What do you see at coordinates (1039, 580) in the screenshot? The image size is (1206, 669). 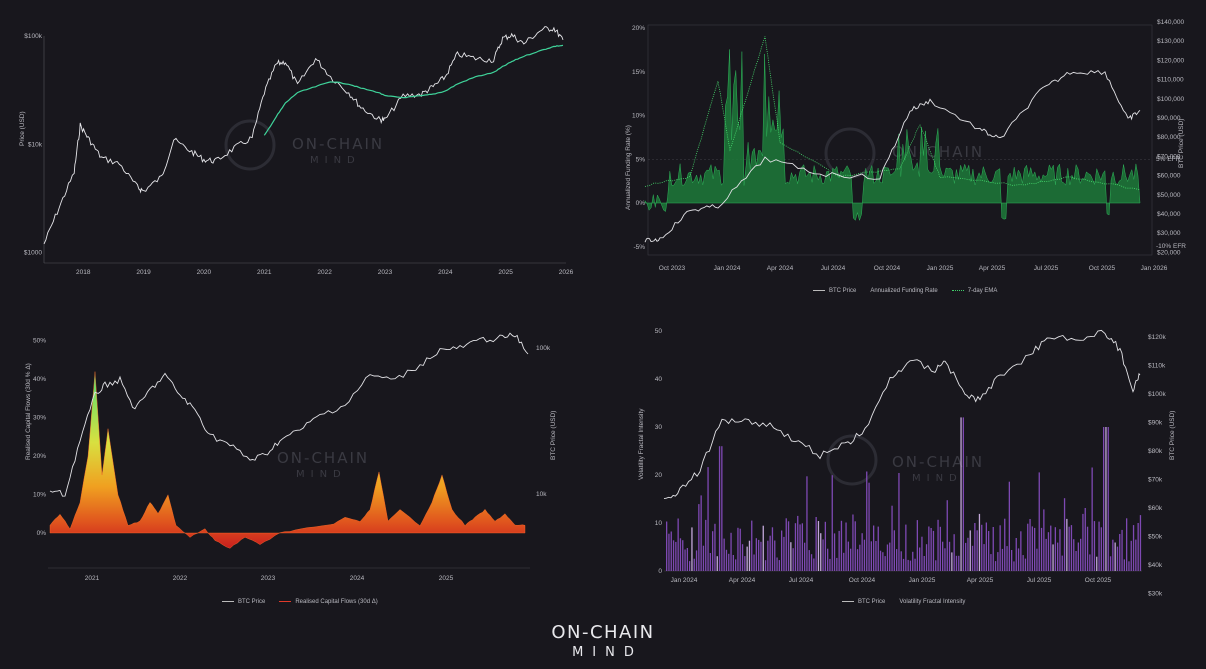 I see `x-tick-label: Jul 2025` at bounding box center [1039, 580].